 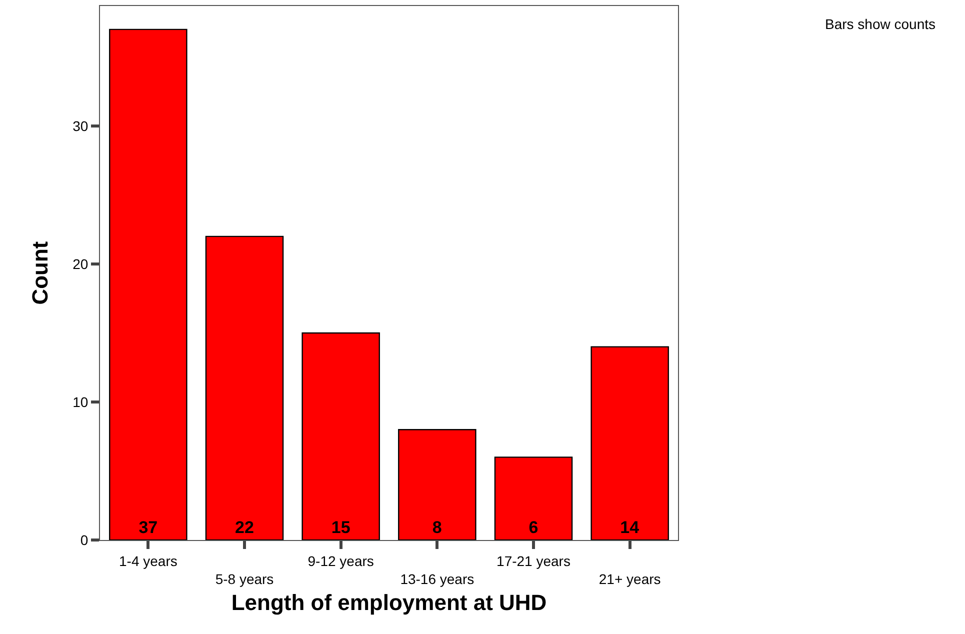 What do you see at coordinates (533, 527) in the screenshot?
I see `data-label: 6` at bounding box center [533, 527].